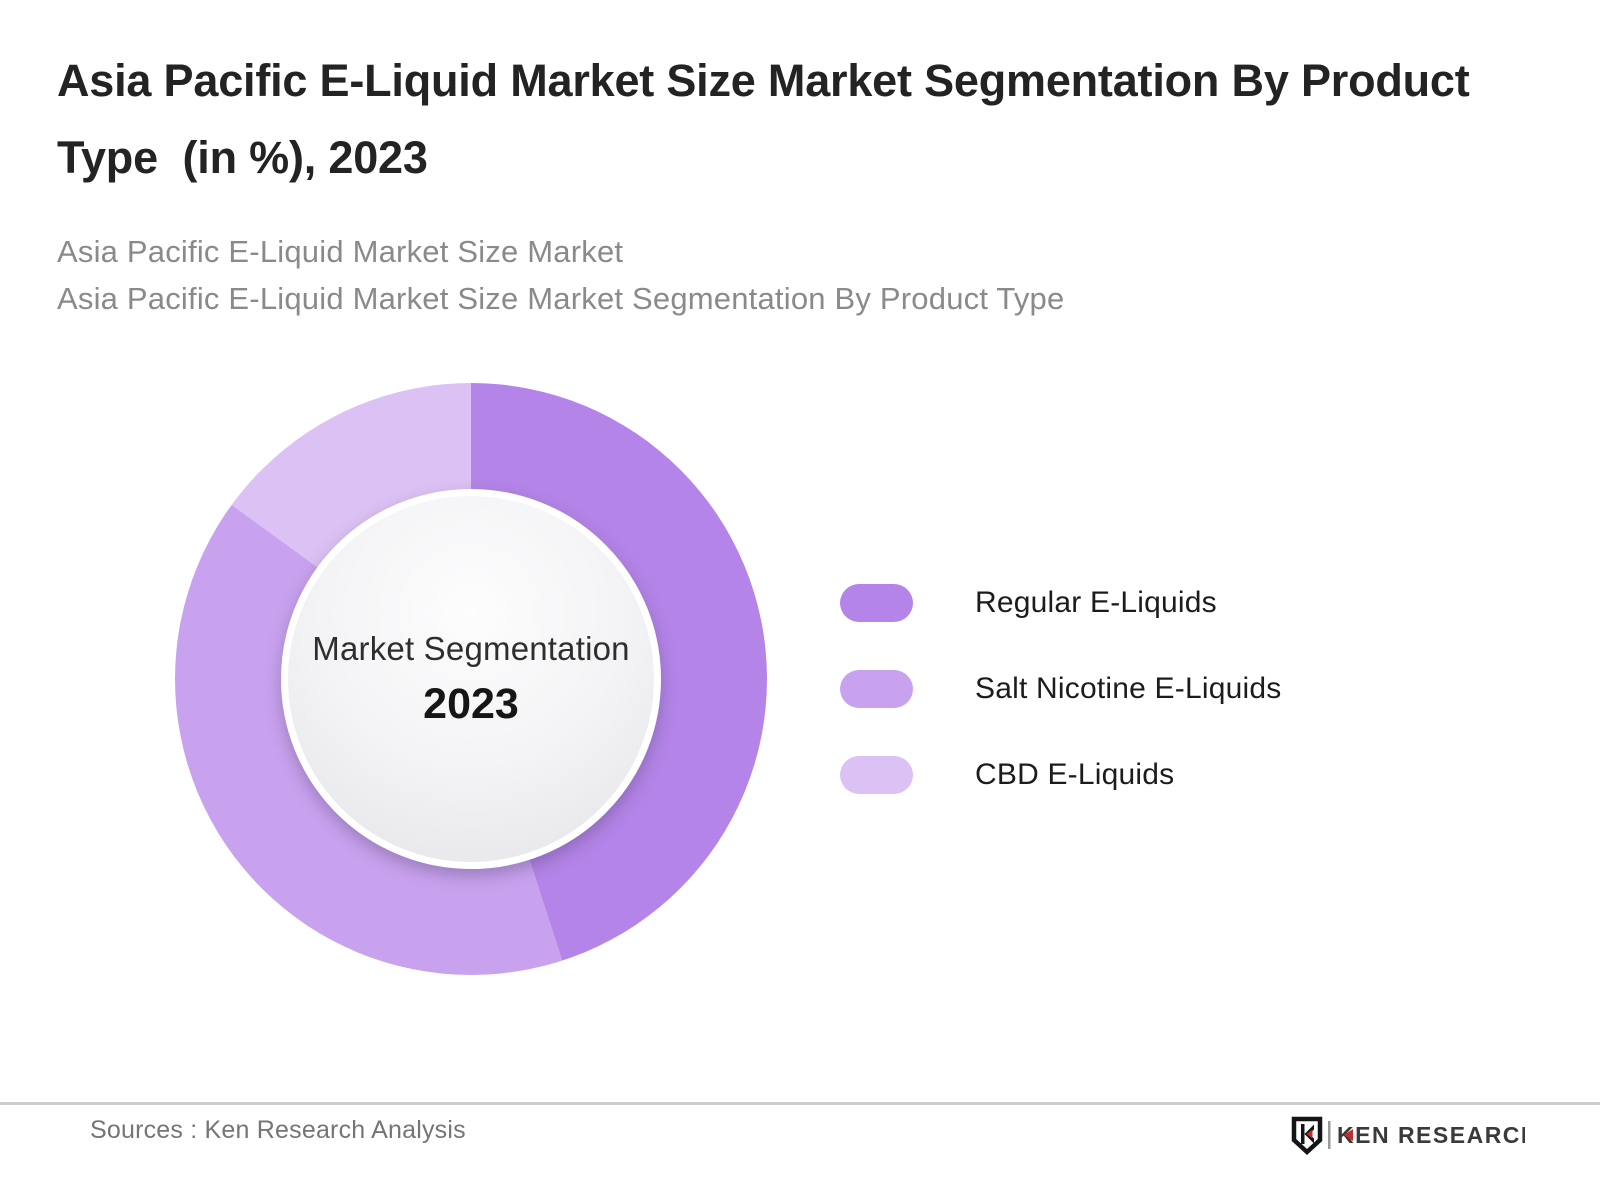  Describe the element at coordinates (340, 251) in the screenshot. I see `subtitle-line-1: Asia Pacific E-Liquid Market Size Market` at that location.